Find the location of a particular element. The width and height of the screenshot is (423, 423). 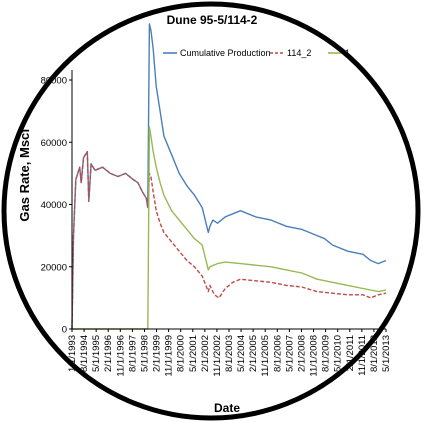

x-tick-label: 11/1/2002 is located at coordinates (217, 356).